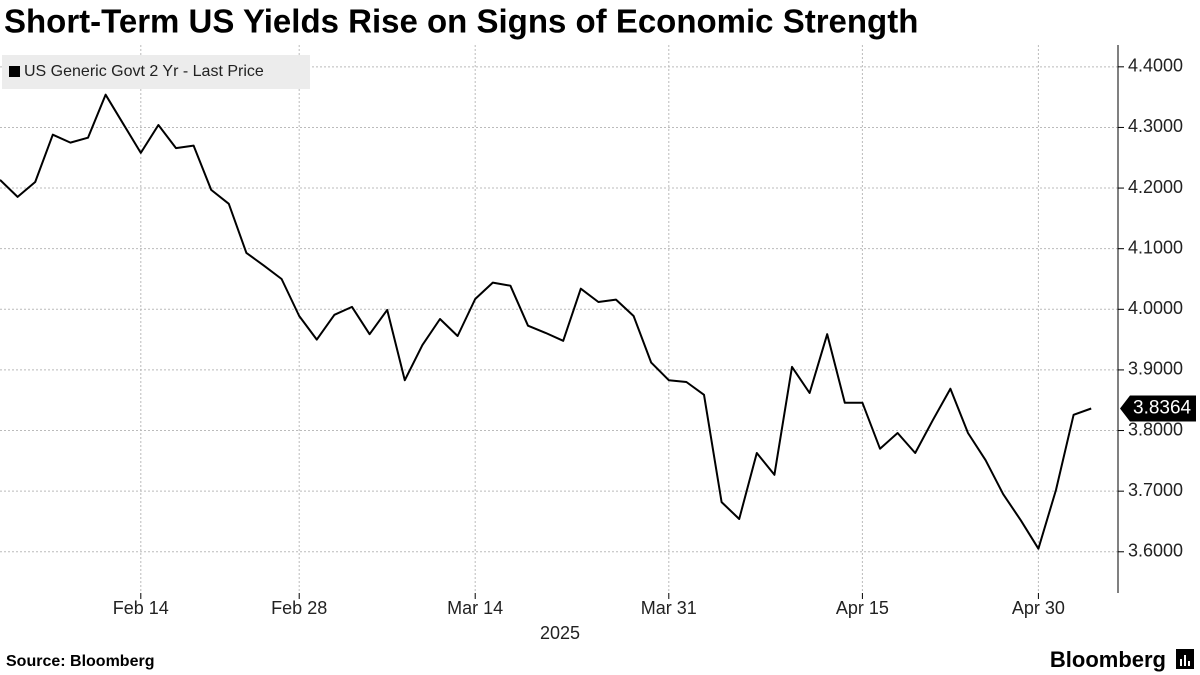  What do you see at coordinates (1155, 187) in the screenshot?
I see `y-tick-label: 4.2000` at bounding box center [1155, 187].